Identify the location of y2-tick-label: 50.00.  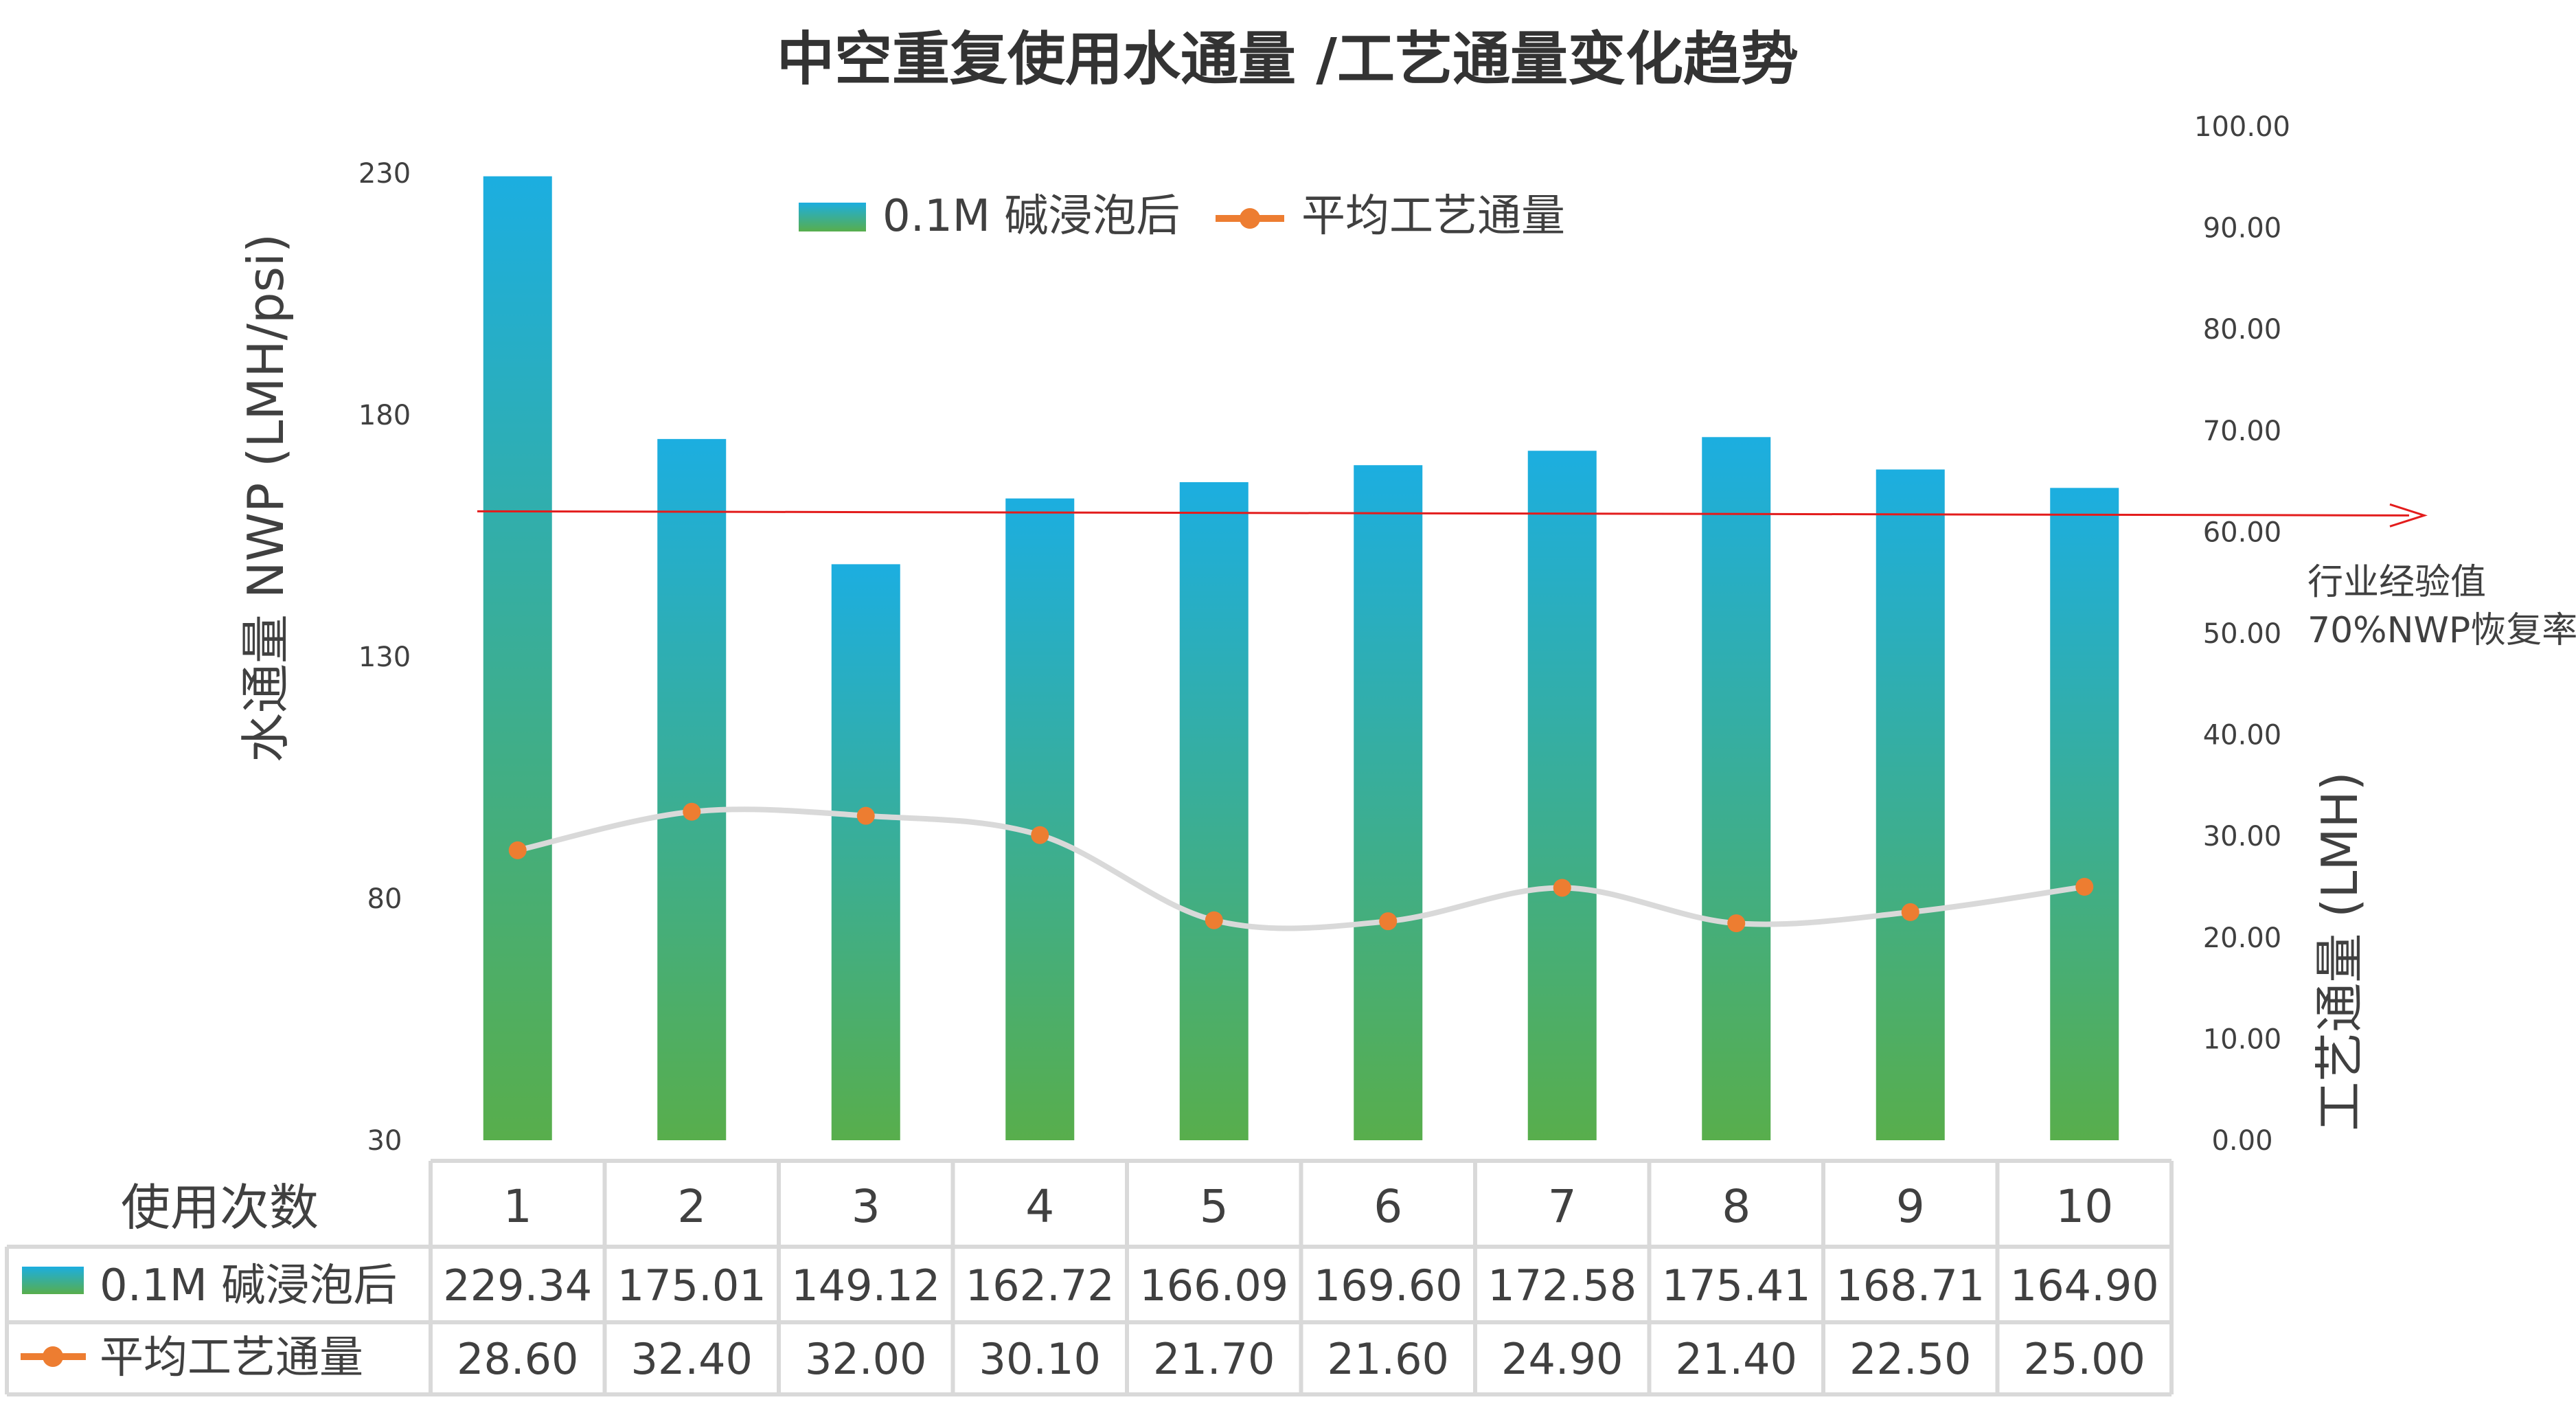
(2242, 634).